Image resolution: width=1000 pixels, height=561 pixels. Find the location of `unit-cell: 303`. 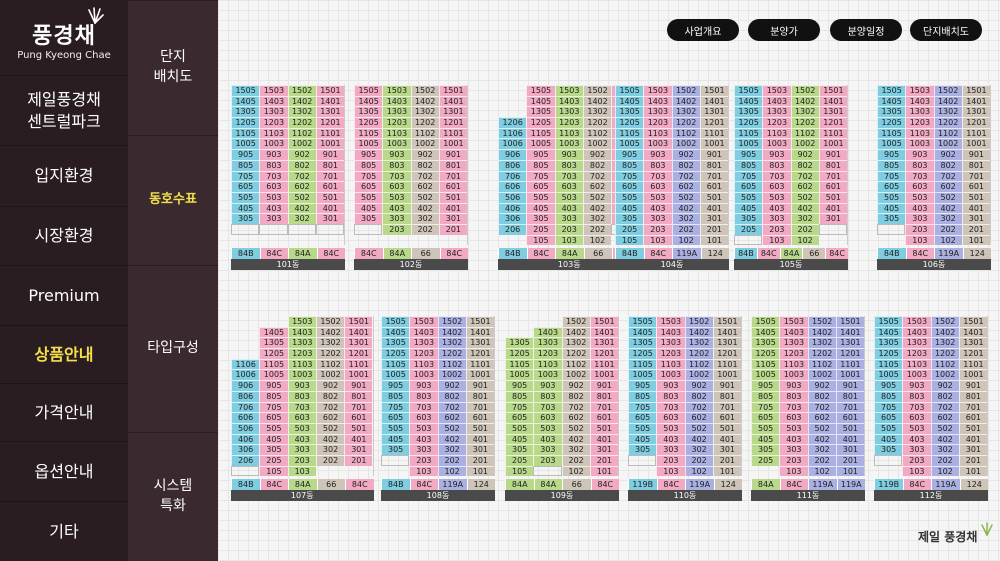

unit-cell: 303 is located at coordinates (568, 218).